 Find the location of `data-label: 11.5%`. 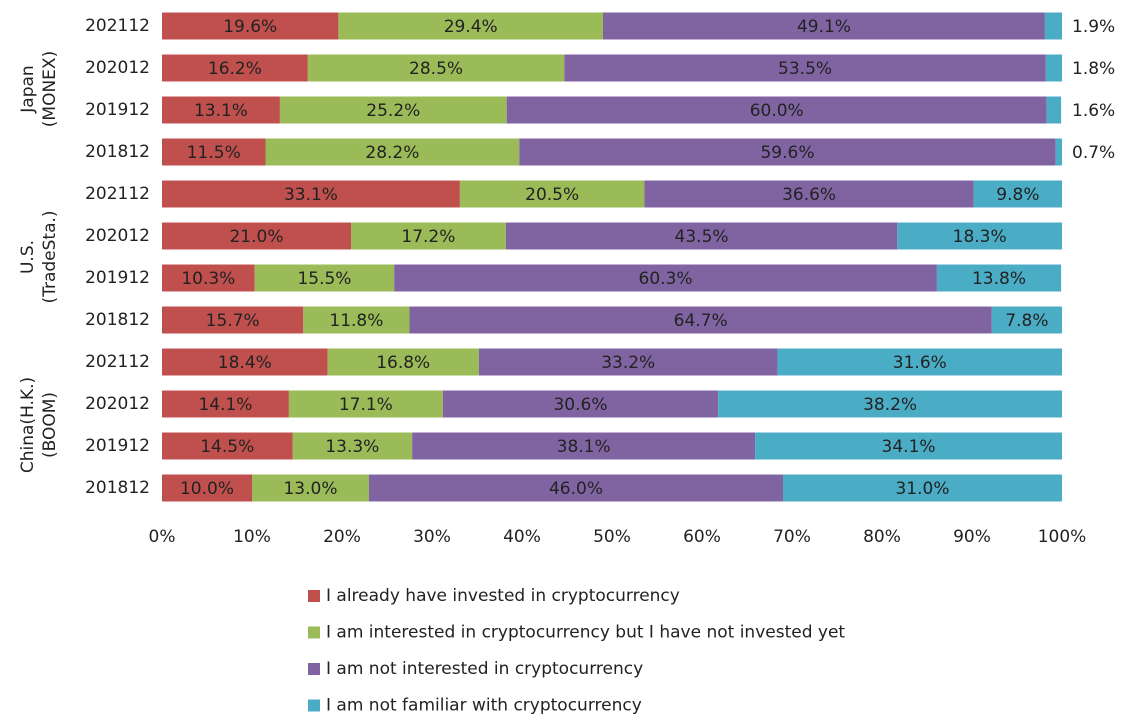

data-label: 11.5% is located at coordinates (214, 153).